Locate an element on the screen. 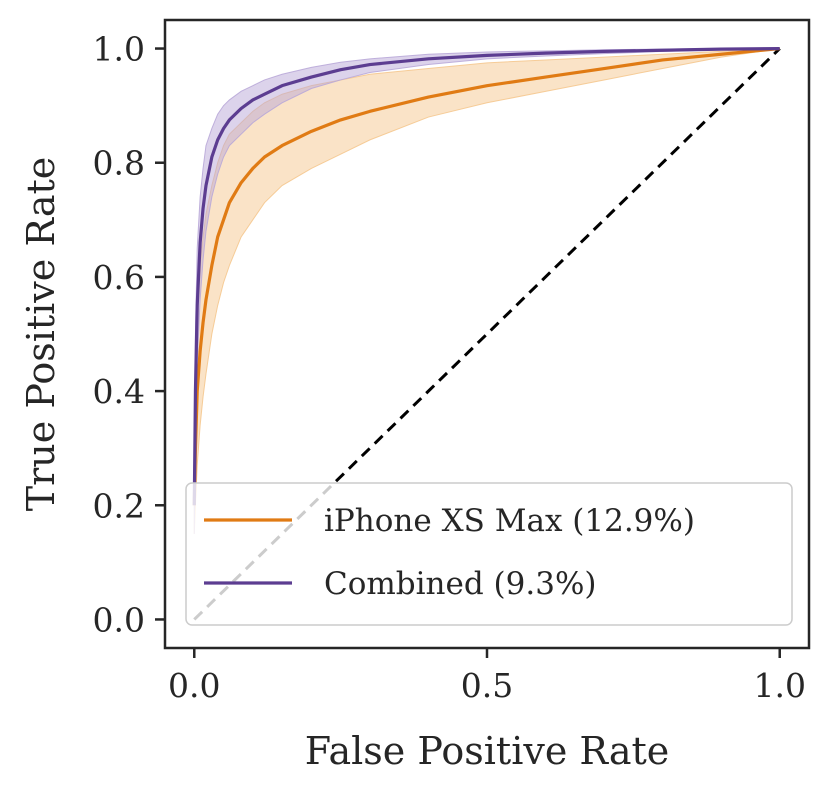  legend-label-1: Combined (9.3%) is located at coordinates (460, 584).